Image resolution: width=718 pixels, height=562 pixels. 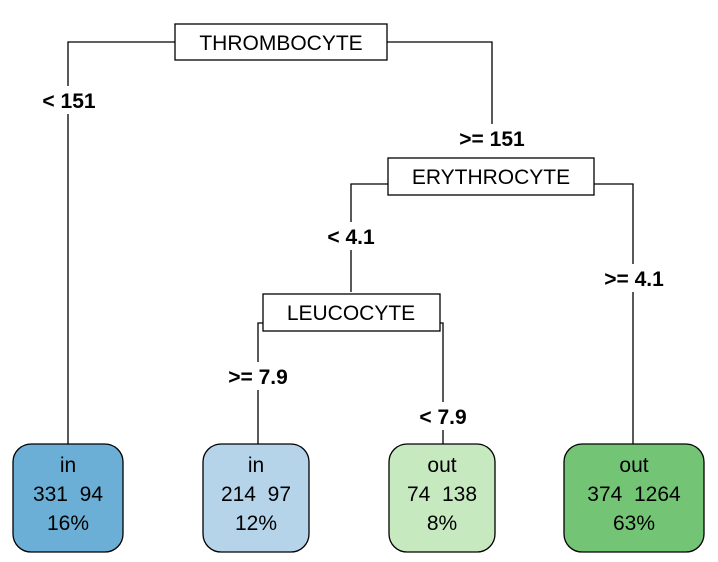 I want to click on leaf-percent: 12%, so click(x=256, y=523).